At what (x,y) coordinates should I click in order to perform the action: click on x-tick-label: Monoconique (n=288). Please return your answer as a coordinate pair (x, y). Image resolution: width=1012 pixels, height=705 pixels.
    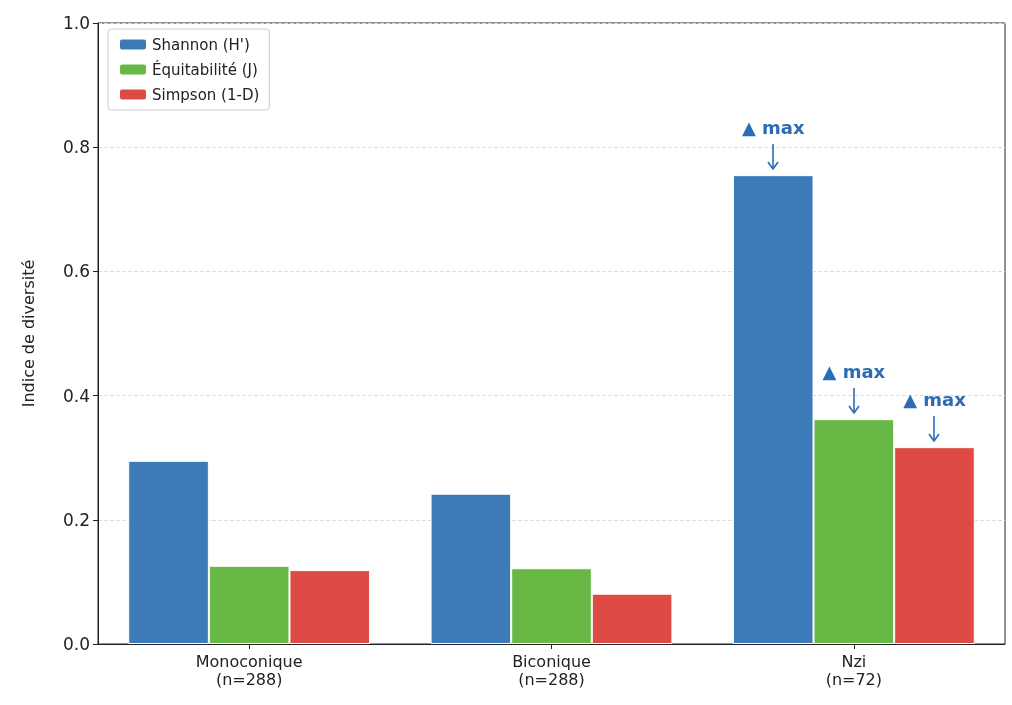
    Looking at the image, I should click on (249, 670).